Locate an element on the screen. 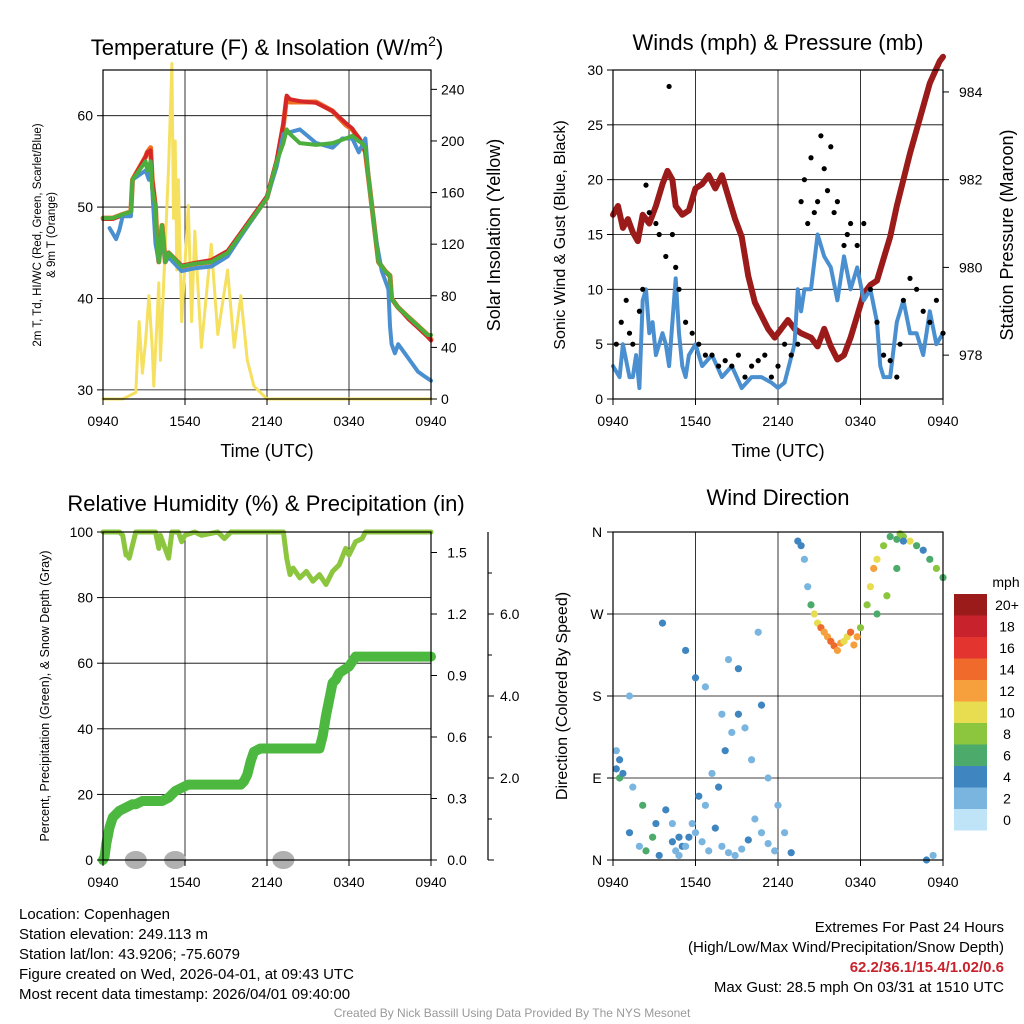 The width and height of the screenshot is (1024, 1024). y-tick-label: S is located at coordinates (596, 696).